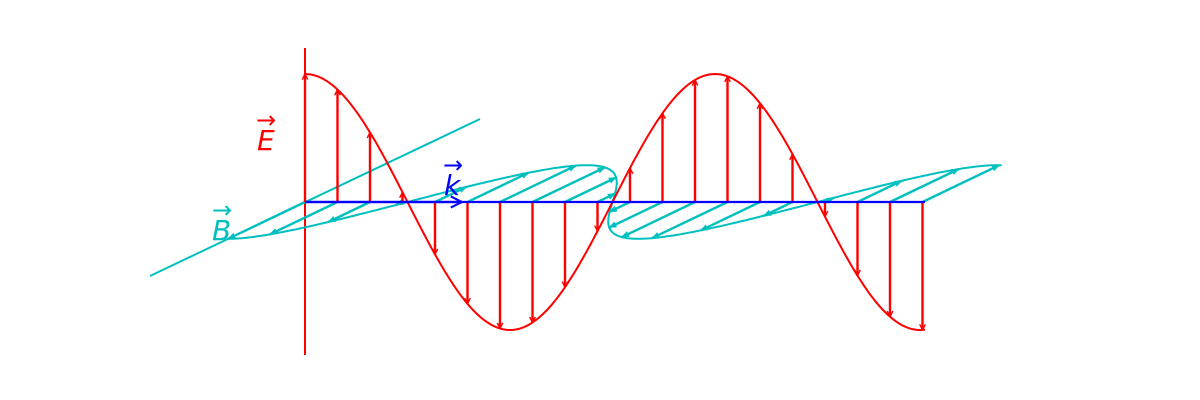 This screenshot has width=1200, height=400. What do you see at coordinates (221, 230) in the screenshot?
I see `label-B-letter: B` at bounding box center [221, 230].